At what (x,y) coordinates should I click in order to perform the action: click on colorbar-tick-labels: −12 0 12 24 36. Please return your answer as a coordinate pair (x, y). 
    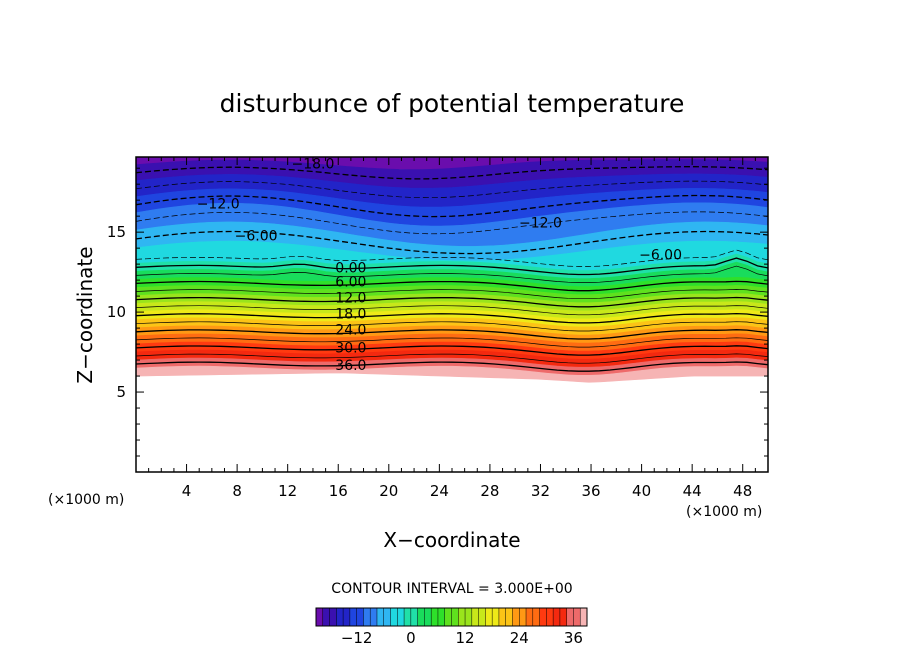
    Looking at the image, I should click on (462, 638).